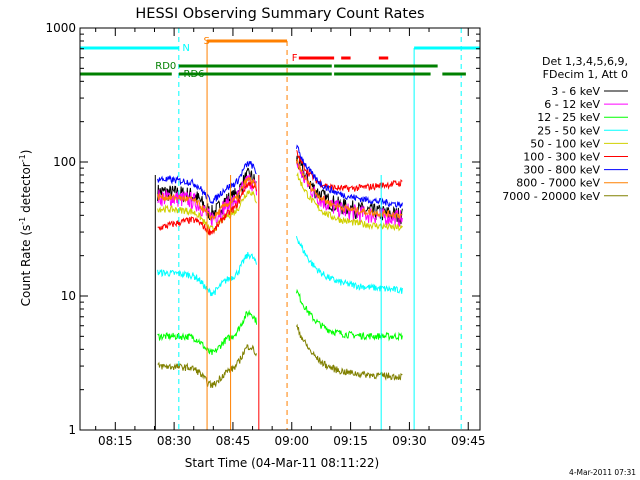  I want to click on flag-label: RD0, so click(165, 66).